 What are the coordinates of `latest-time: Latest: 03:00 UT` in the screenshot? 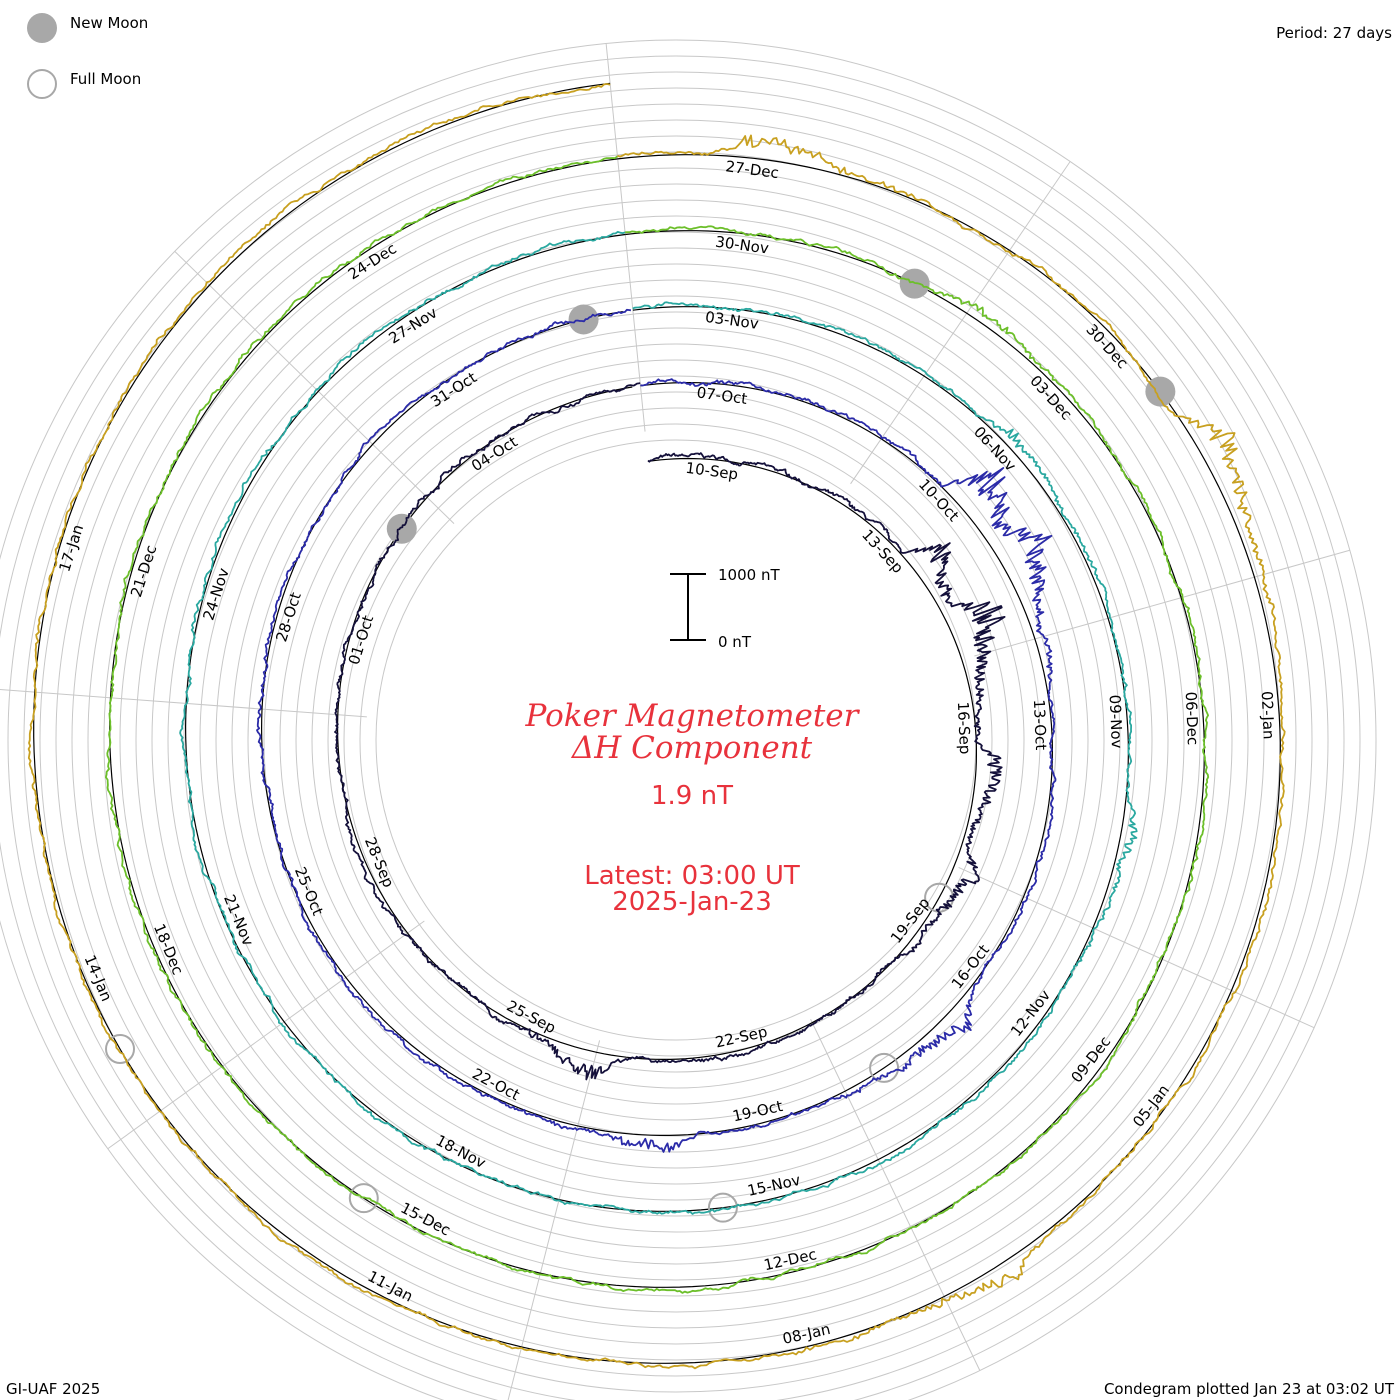 It's located at (692, 876).